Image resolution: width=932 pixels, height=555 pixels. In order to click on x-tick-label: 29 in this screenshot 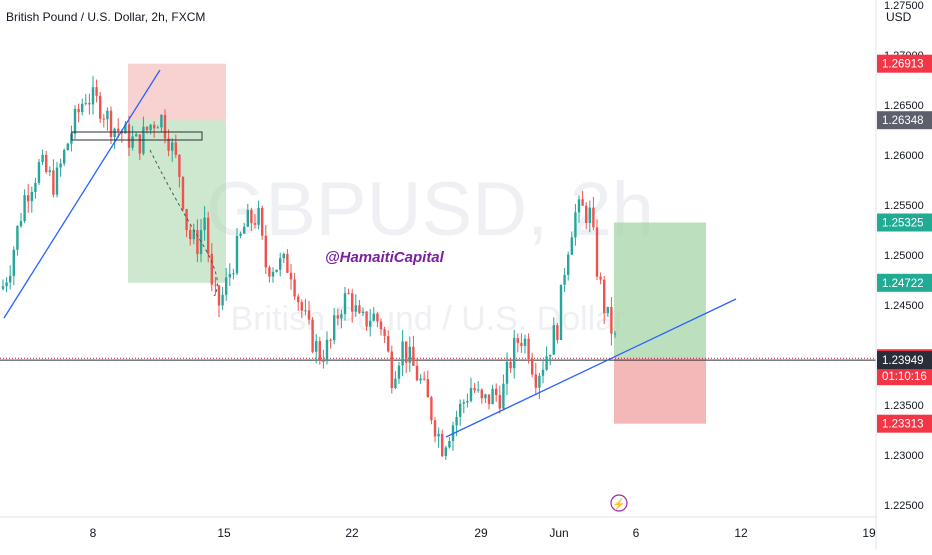, I will do `click(481, 533)`.